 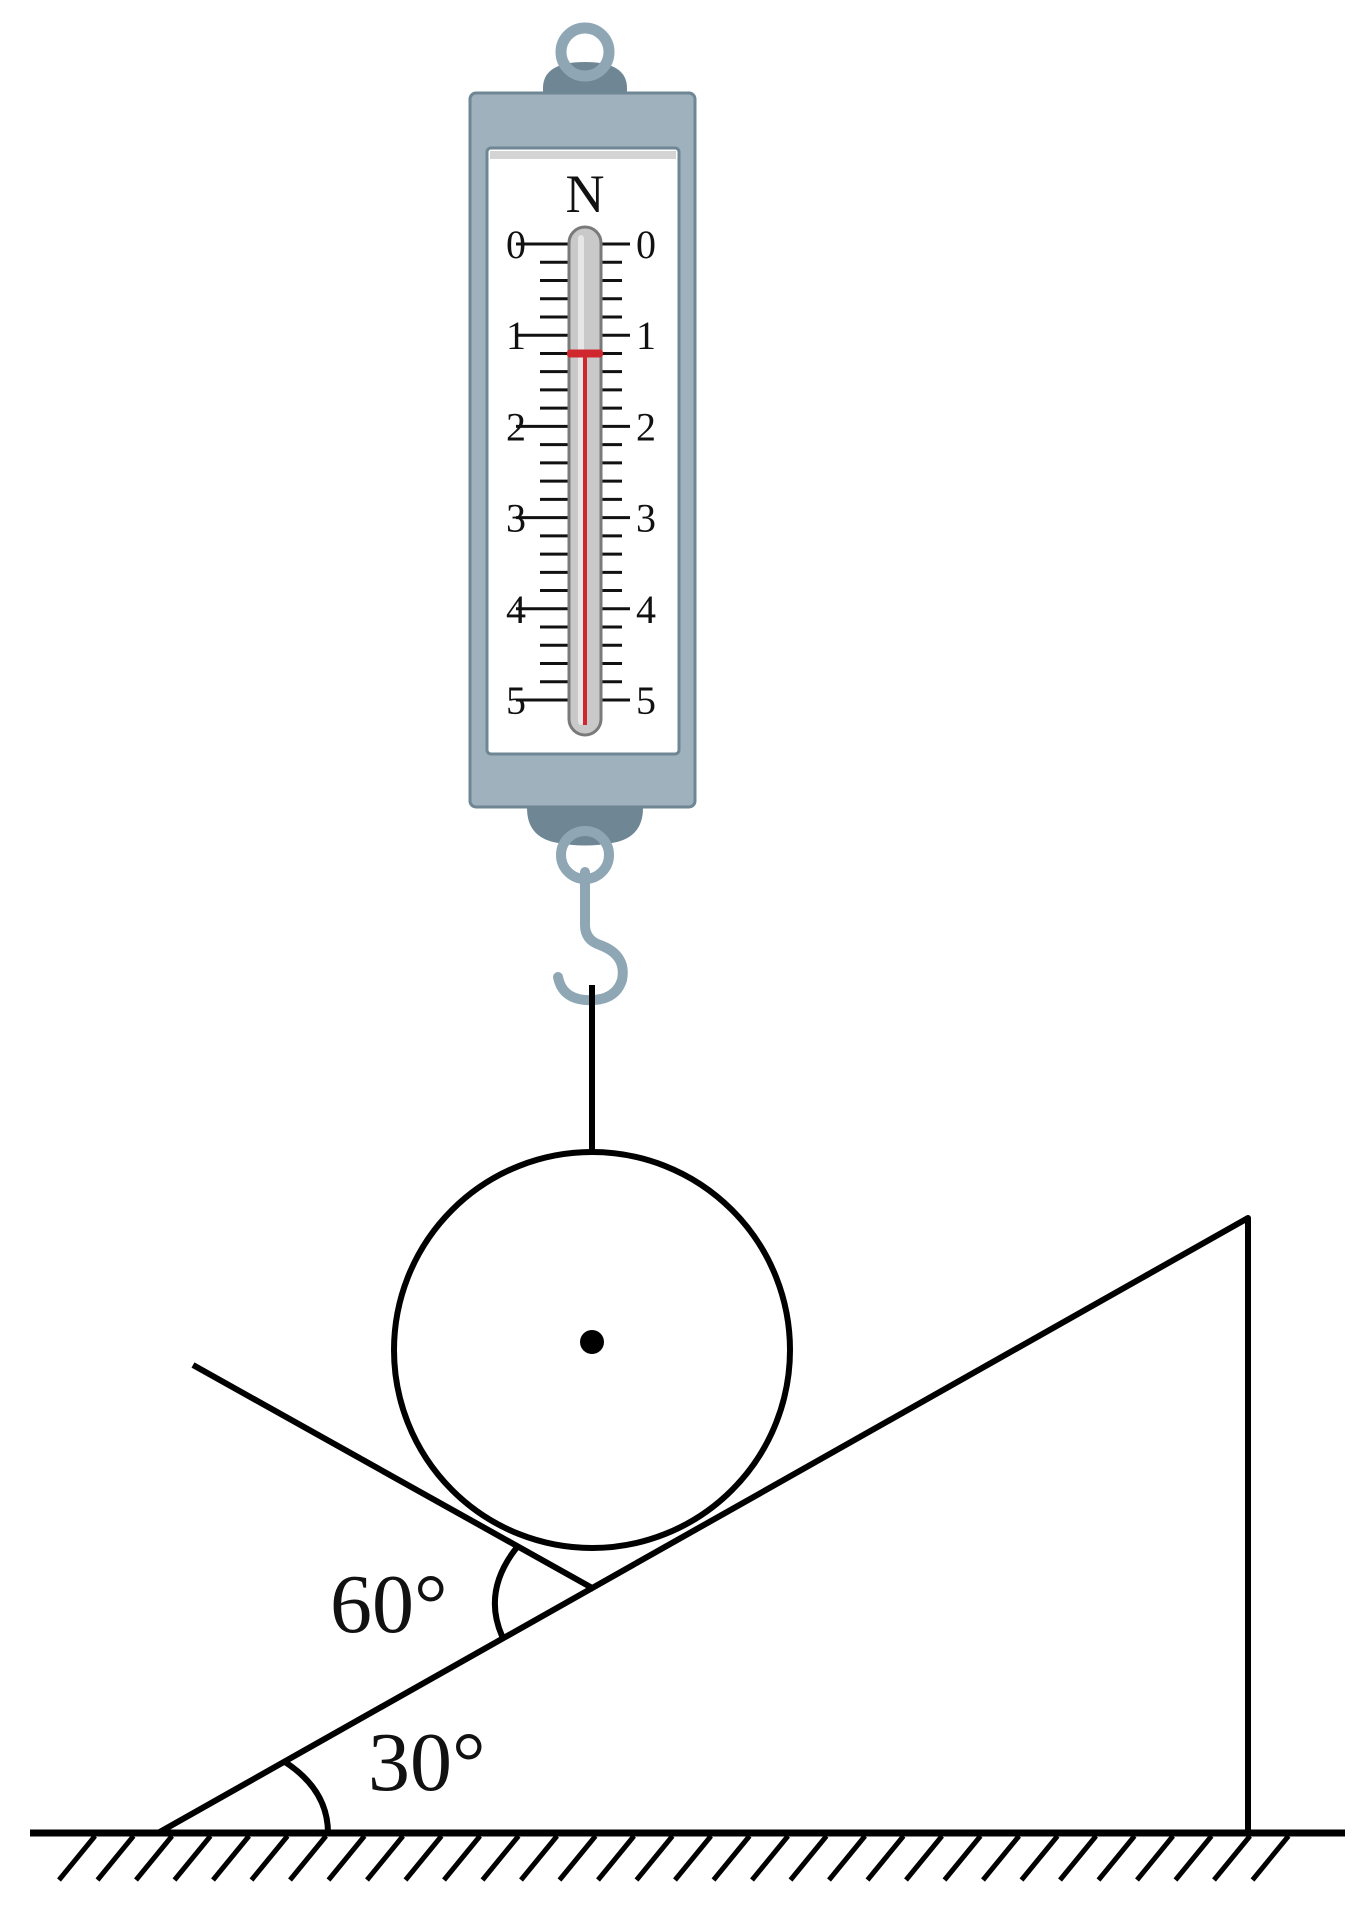 I want to click on indicator-pointer, so click(x=585, y=353).